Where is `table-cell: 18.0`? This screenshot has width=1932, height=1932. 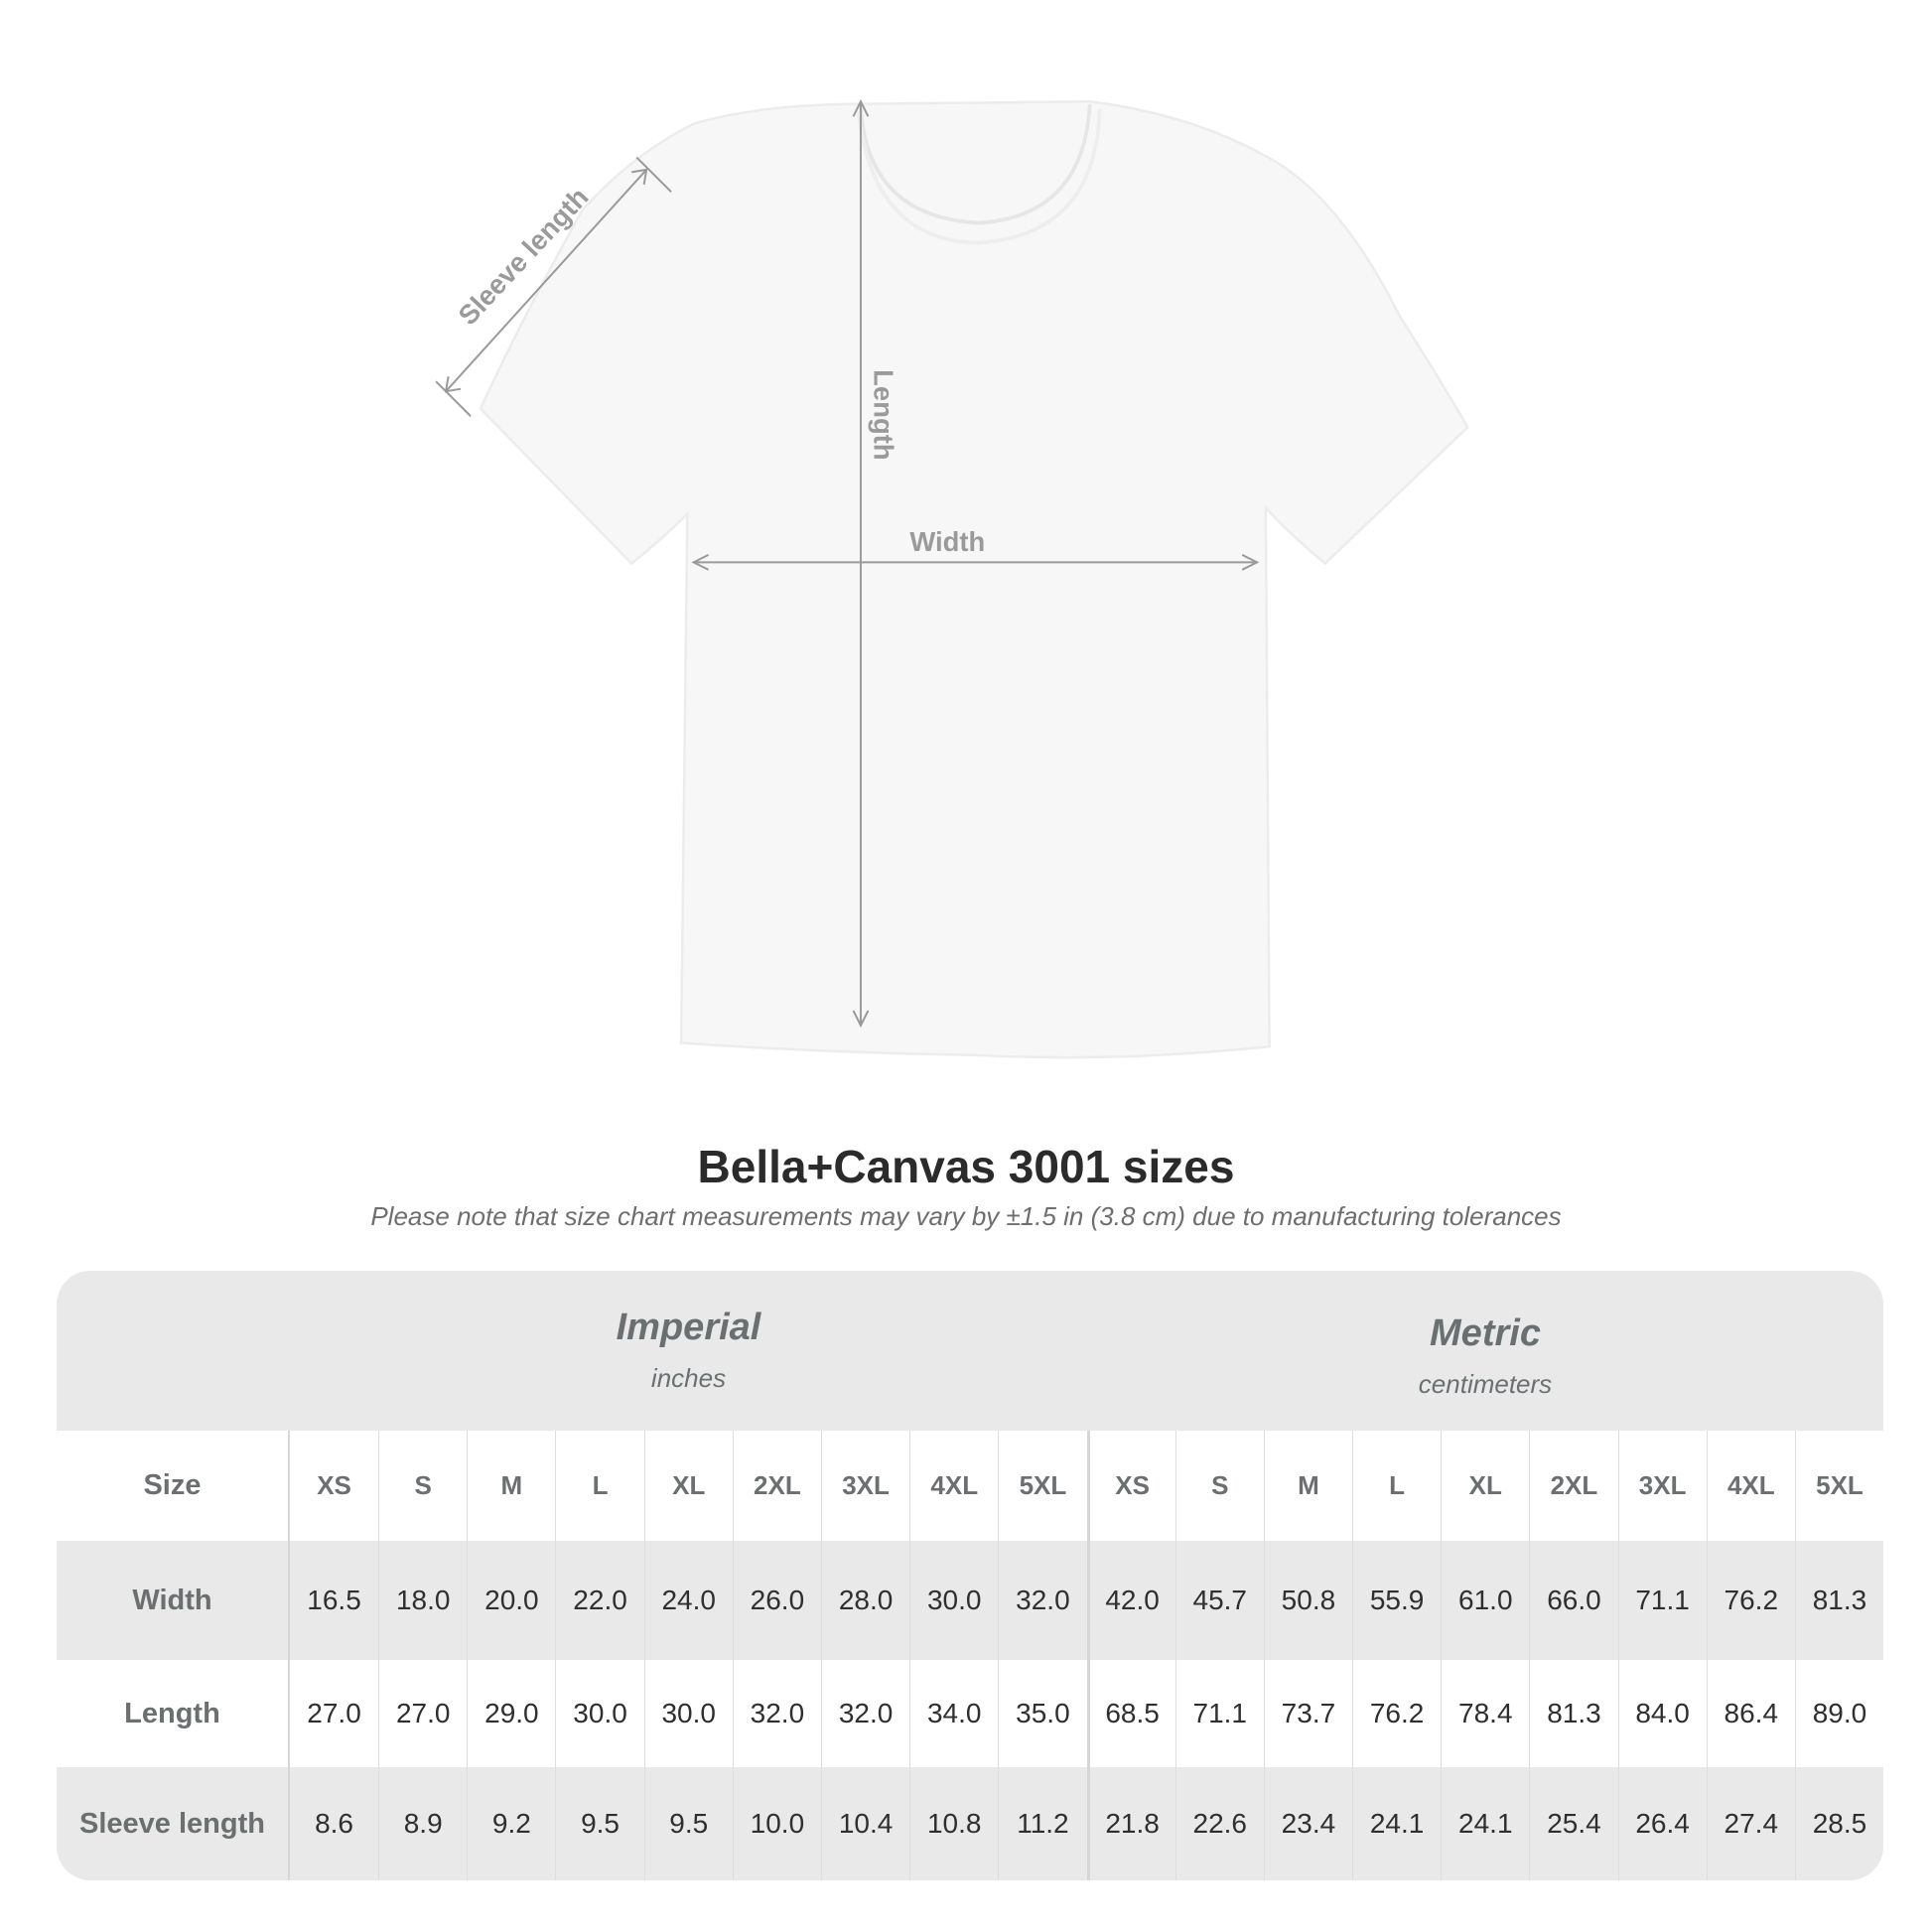
table-cell: 18.0 is located at coordinates (423, 1600).